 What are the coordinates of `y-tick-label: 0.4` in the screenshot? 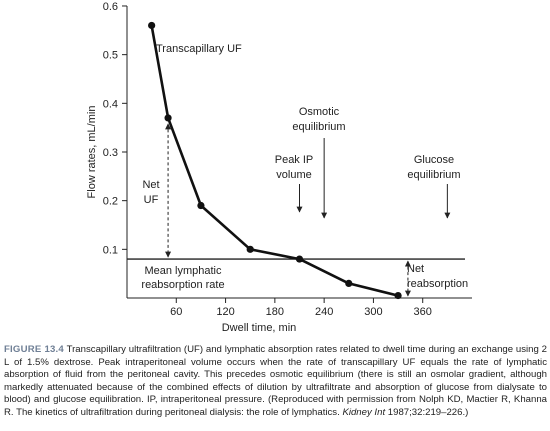 It's located at (110, 104).